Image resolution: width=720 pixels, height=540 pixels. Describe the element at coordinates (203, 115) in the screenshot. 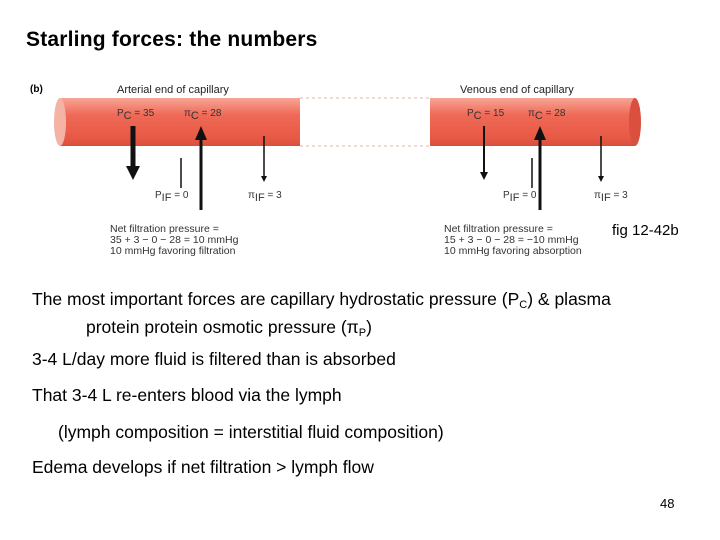

I see `arterial-pic-label: πC = 28` at that location.